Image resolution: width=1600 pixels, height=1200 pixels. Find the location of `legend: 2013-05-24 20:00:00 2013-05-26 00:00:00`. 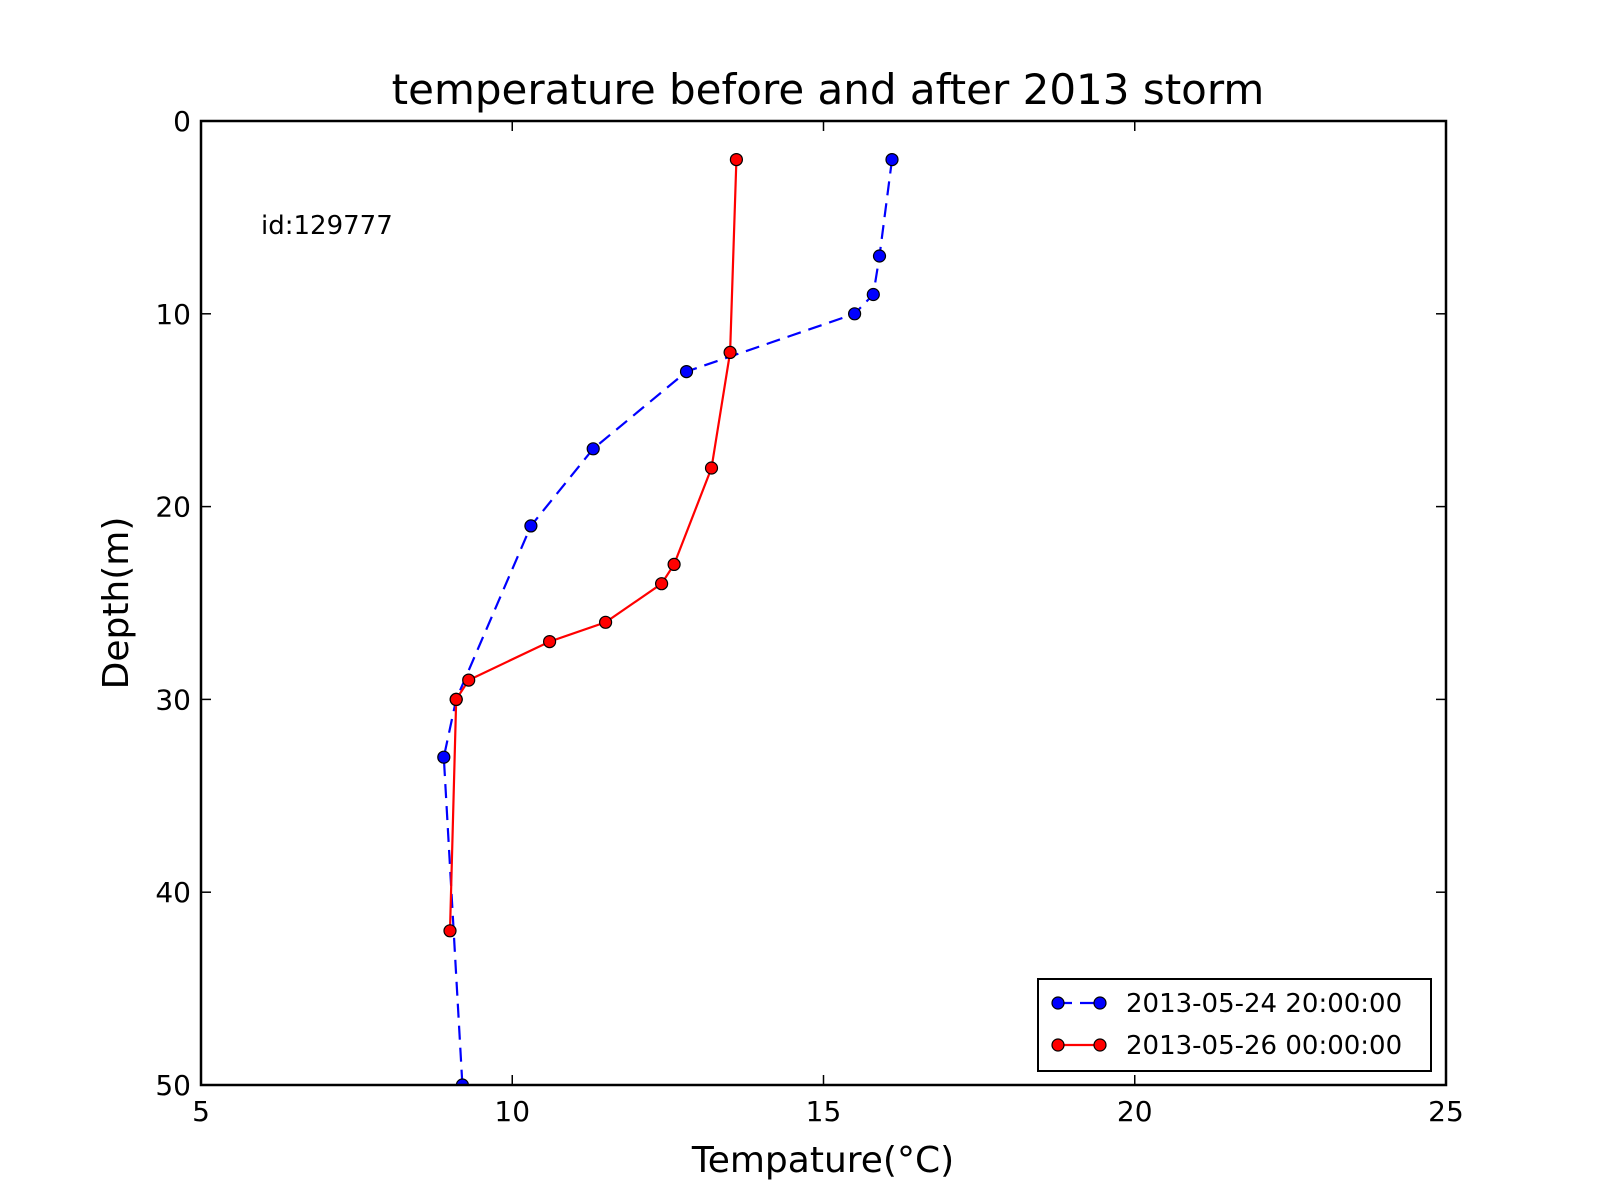

legend: 2013-05-24 20:00:00 2013-05-26 00:00:00 is located at coordinates (1234, 1025).